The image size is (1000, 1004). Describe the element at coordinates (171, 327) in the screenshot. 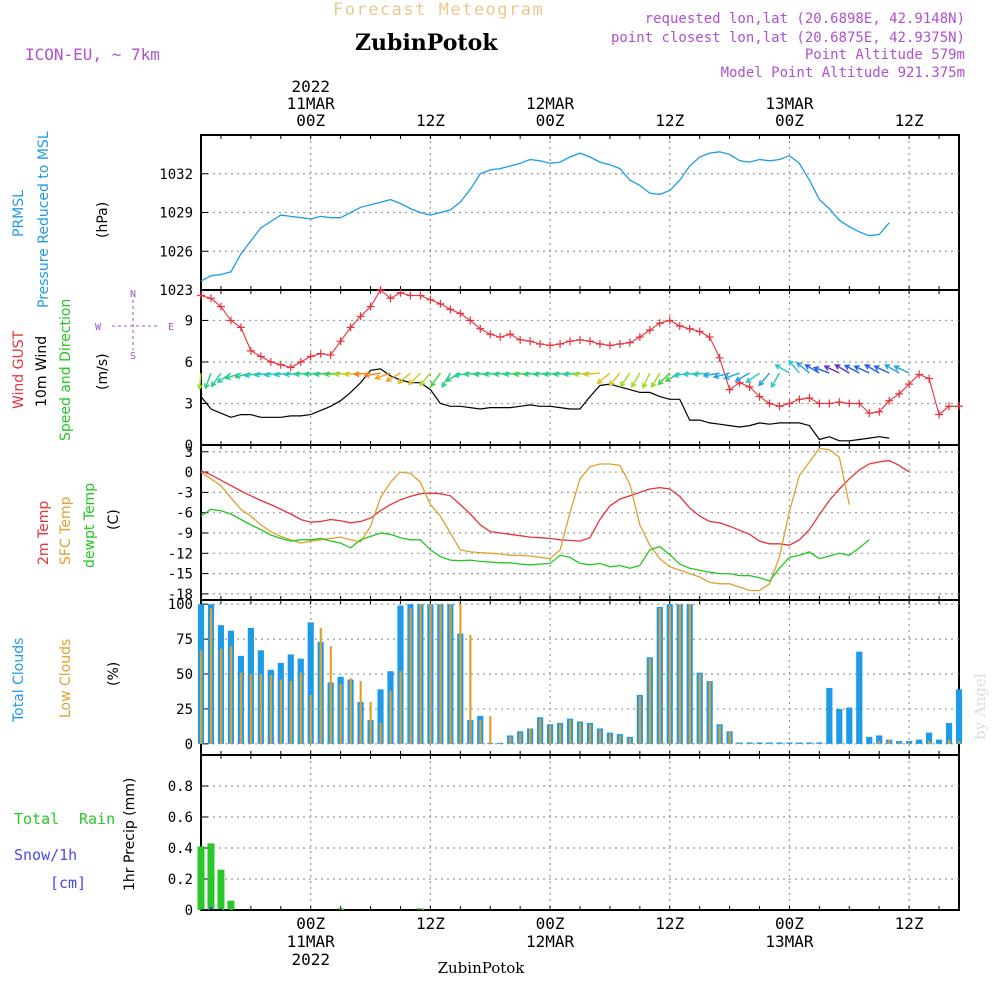

I see `compass-e: E` at that location.